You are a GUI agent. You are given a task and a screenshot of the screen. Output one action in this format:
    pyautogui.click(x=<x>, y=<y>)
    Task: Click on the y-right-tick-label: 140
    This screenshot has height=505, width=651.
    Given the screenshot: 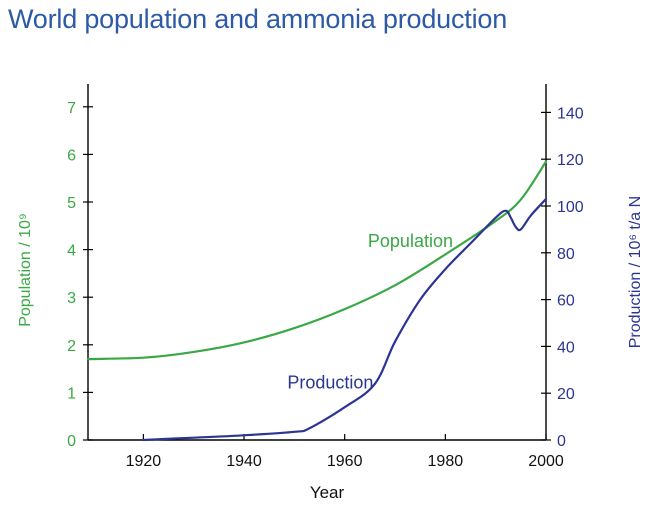 What is the action you would take?
    pyautogui.click(x=570, y=113)
    